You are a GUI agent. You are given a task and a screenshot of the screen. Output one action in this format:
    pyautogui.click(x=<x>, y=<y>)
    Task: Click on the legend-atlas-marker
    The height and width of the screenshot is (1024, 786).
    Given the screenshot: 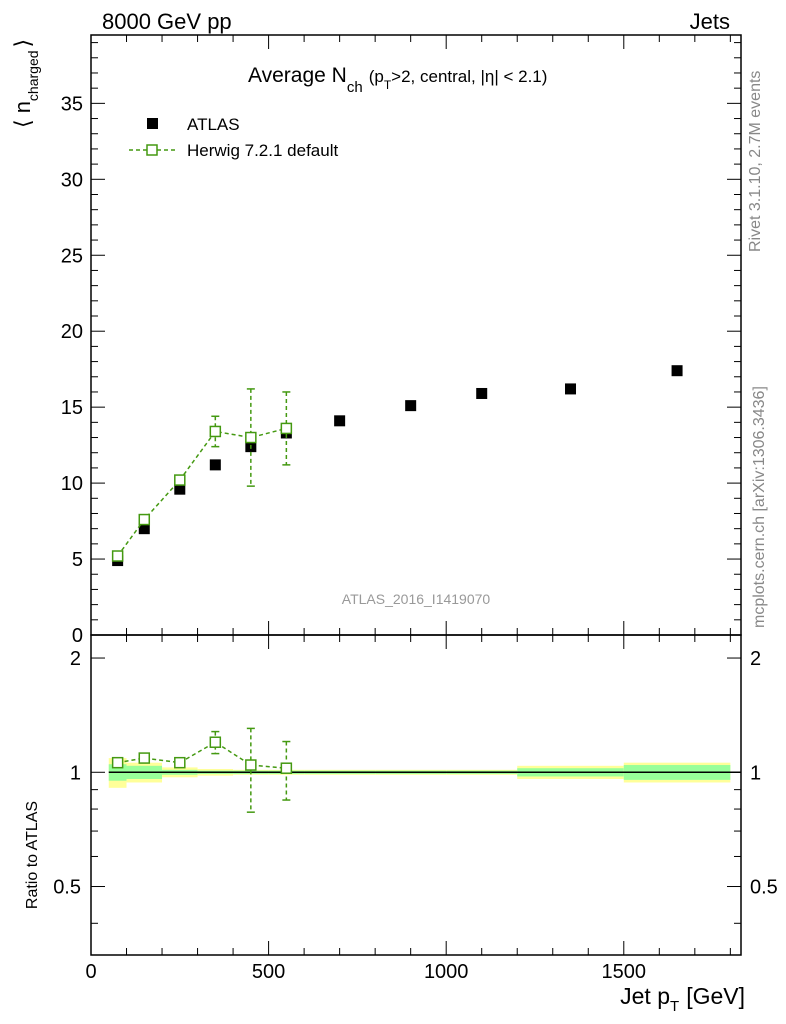 What is the action you would take?
    pyautogui.click(x=152, y=123)
    